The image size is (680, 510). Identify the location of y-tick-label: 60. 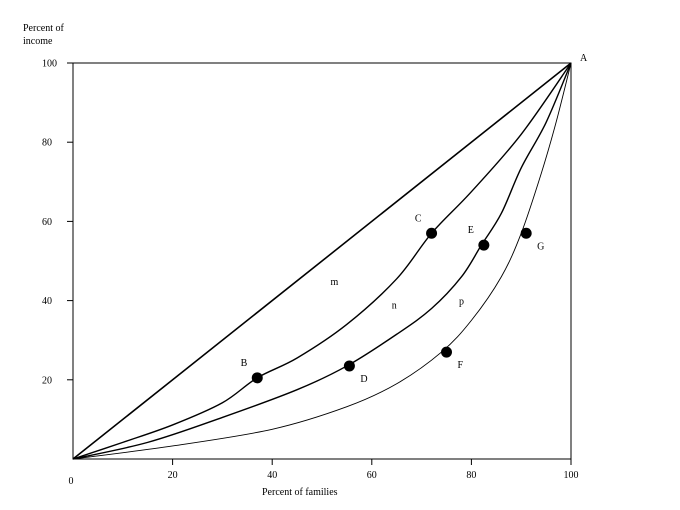
(47, 222).